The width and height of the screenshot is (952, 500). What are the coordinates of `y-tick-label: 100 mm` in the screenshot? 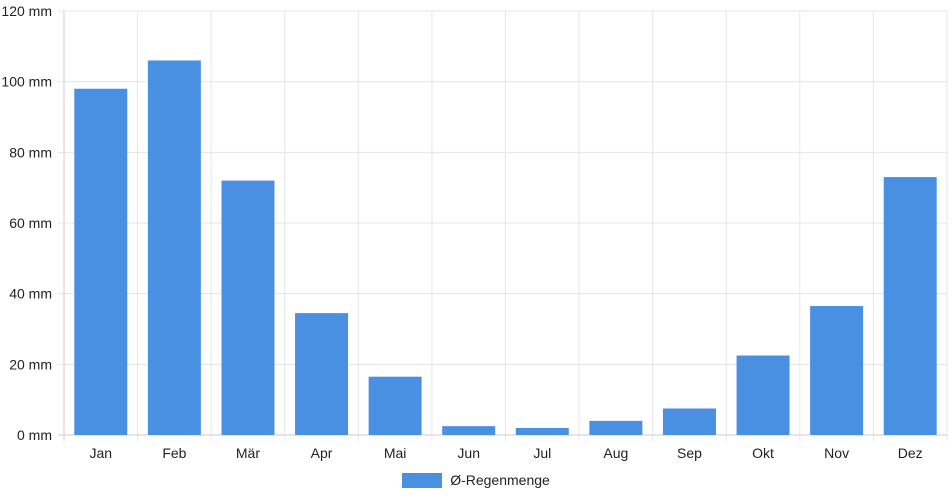 It's located at (26, 82).